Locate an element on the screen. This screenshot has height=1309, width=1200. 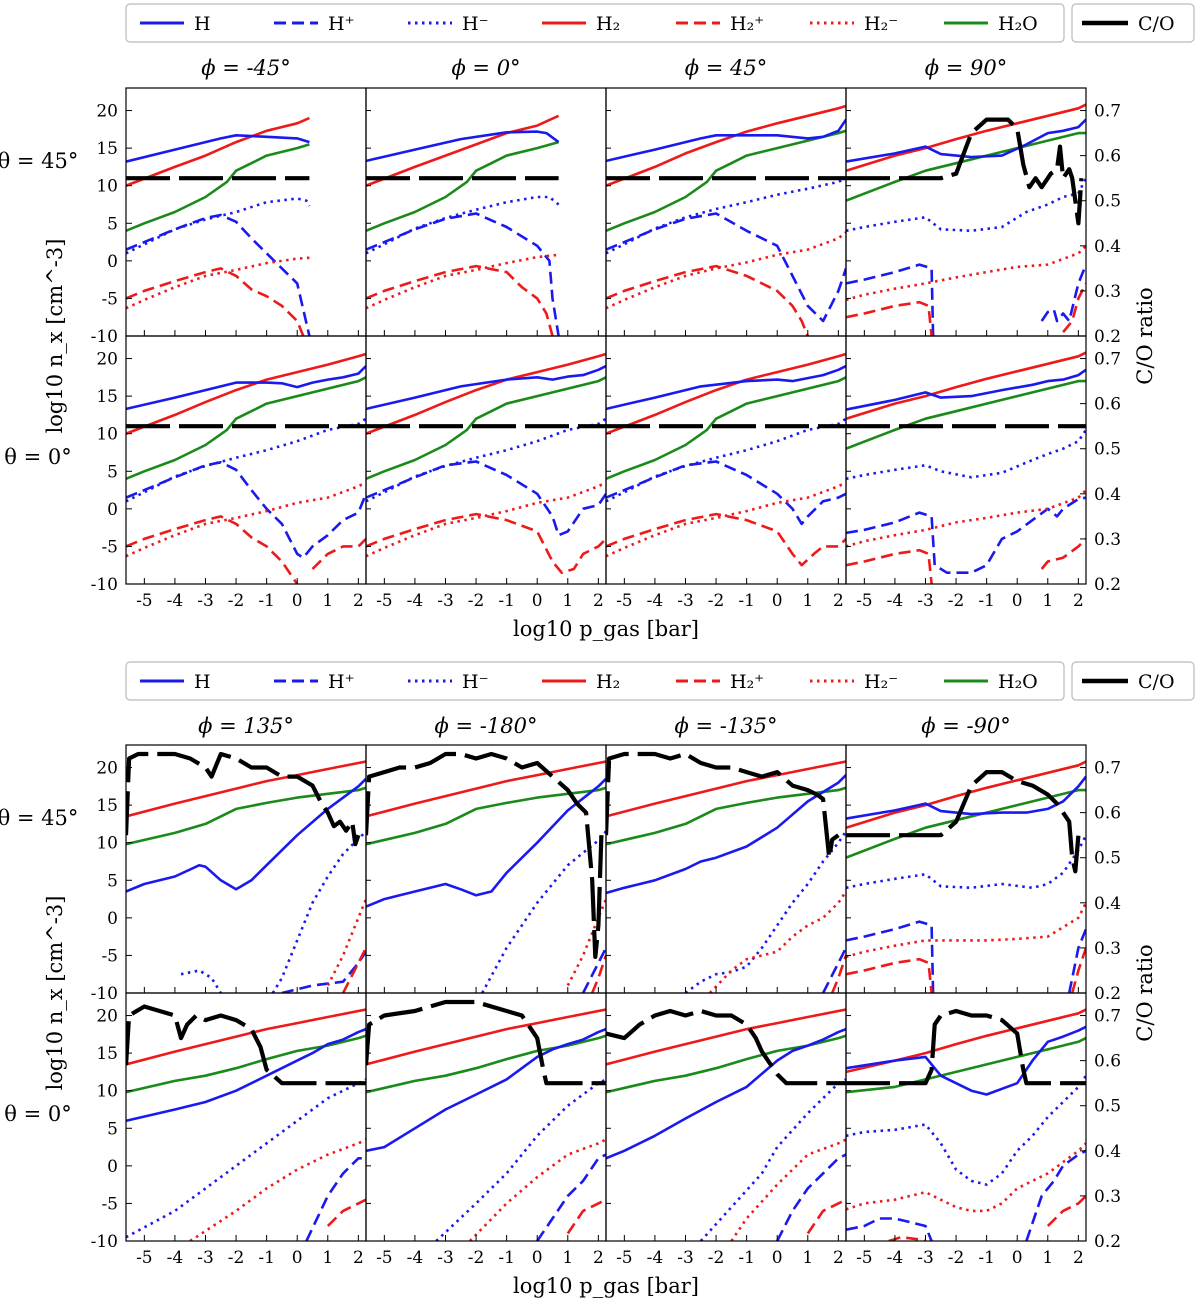
panel-0-0-0: -10 -5 0 5 10 15 20 is located at coordinates (229, 217).